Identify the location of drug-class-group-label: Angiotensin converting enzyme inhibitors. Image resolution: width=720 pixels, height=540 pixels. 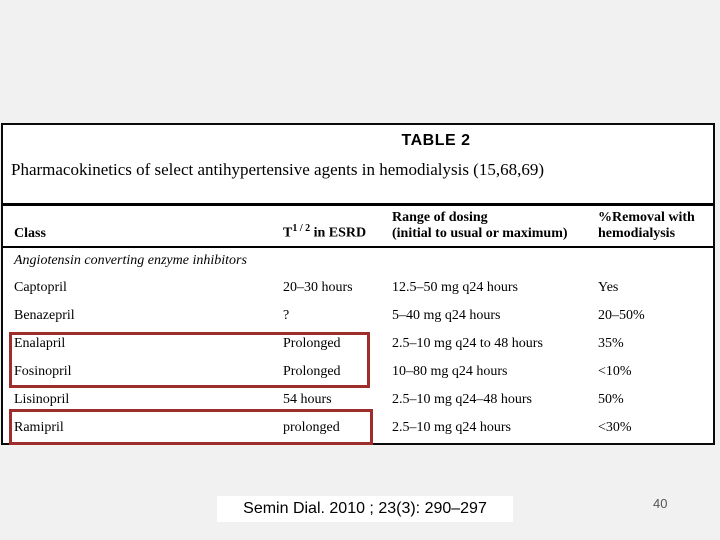
(130, 260).